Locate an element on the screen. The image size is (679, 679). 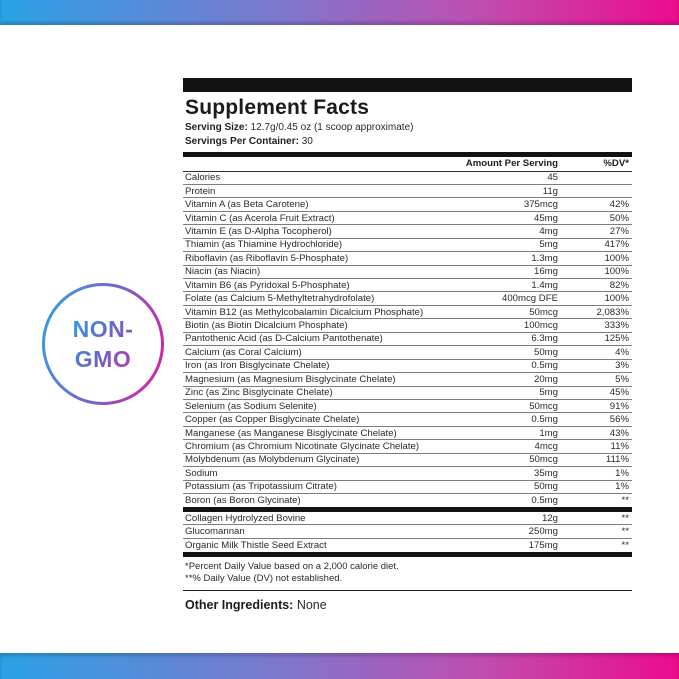
nutrient-amount: 20mg is located at coordinates (546, 379).